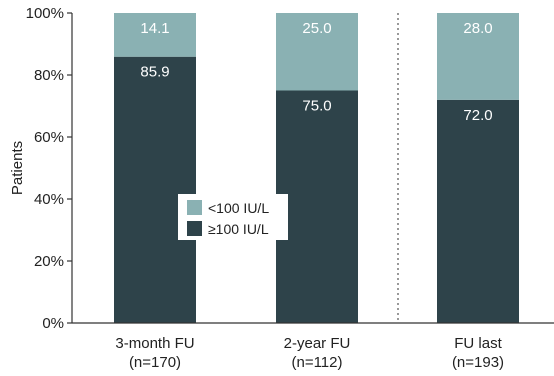 The image size is (554, 376). What do you see at coordinates (316, 106) in the screenshot?
I see `bar-value-label: 75.0` at bounding box center [316, 106].